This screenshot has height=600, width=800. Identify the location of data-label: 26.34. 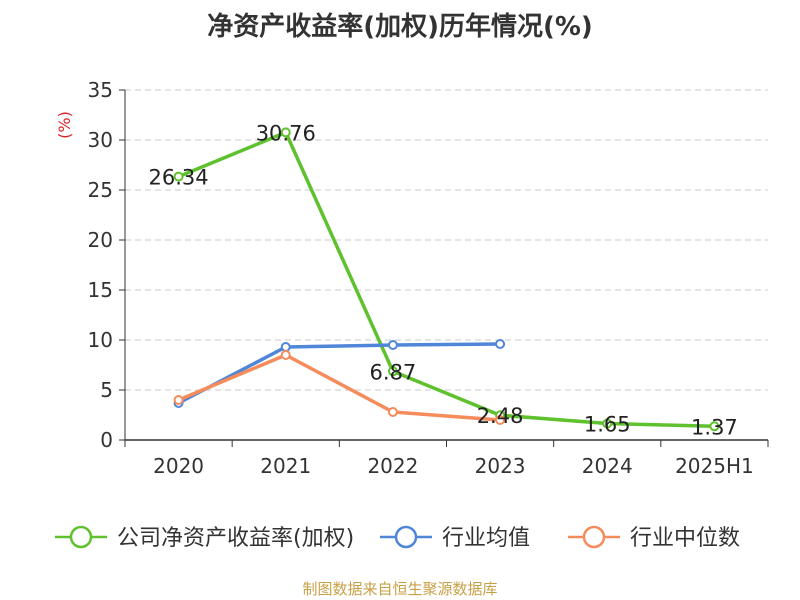
(179, 178).